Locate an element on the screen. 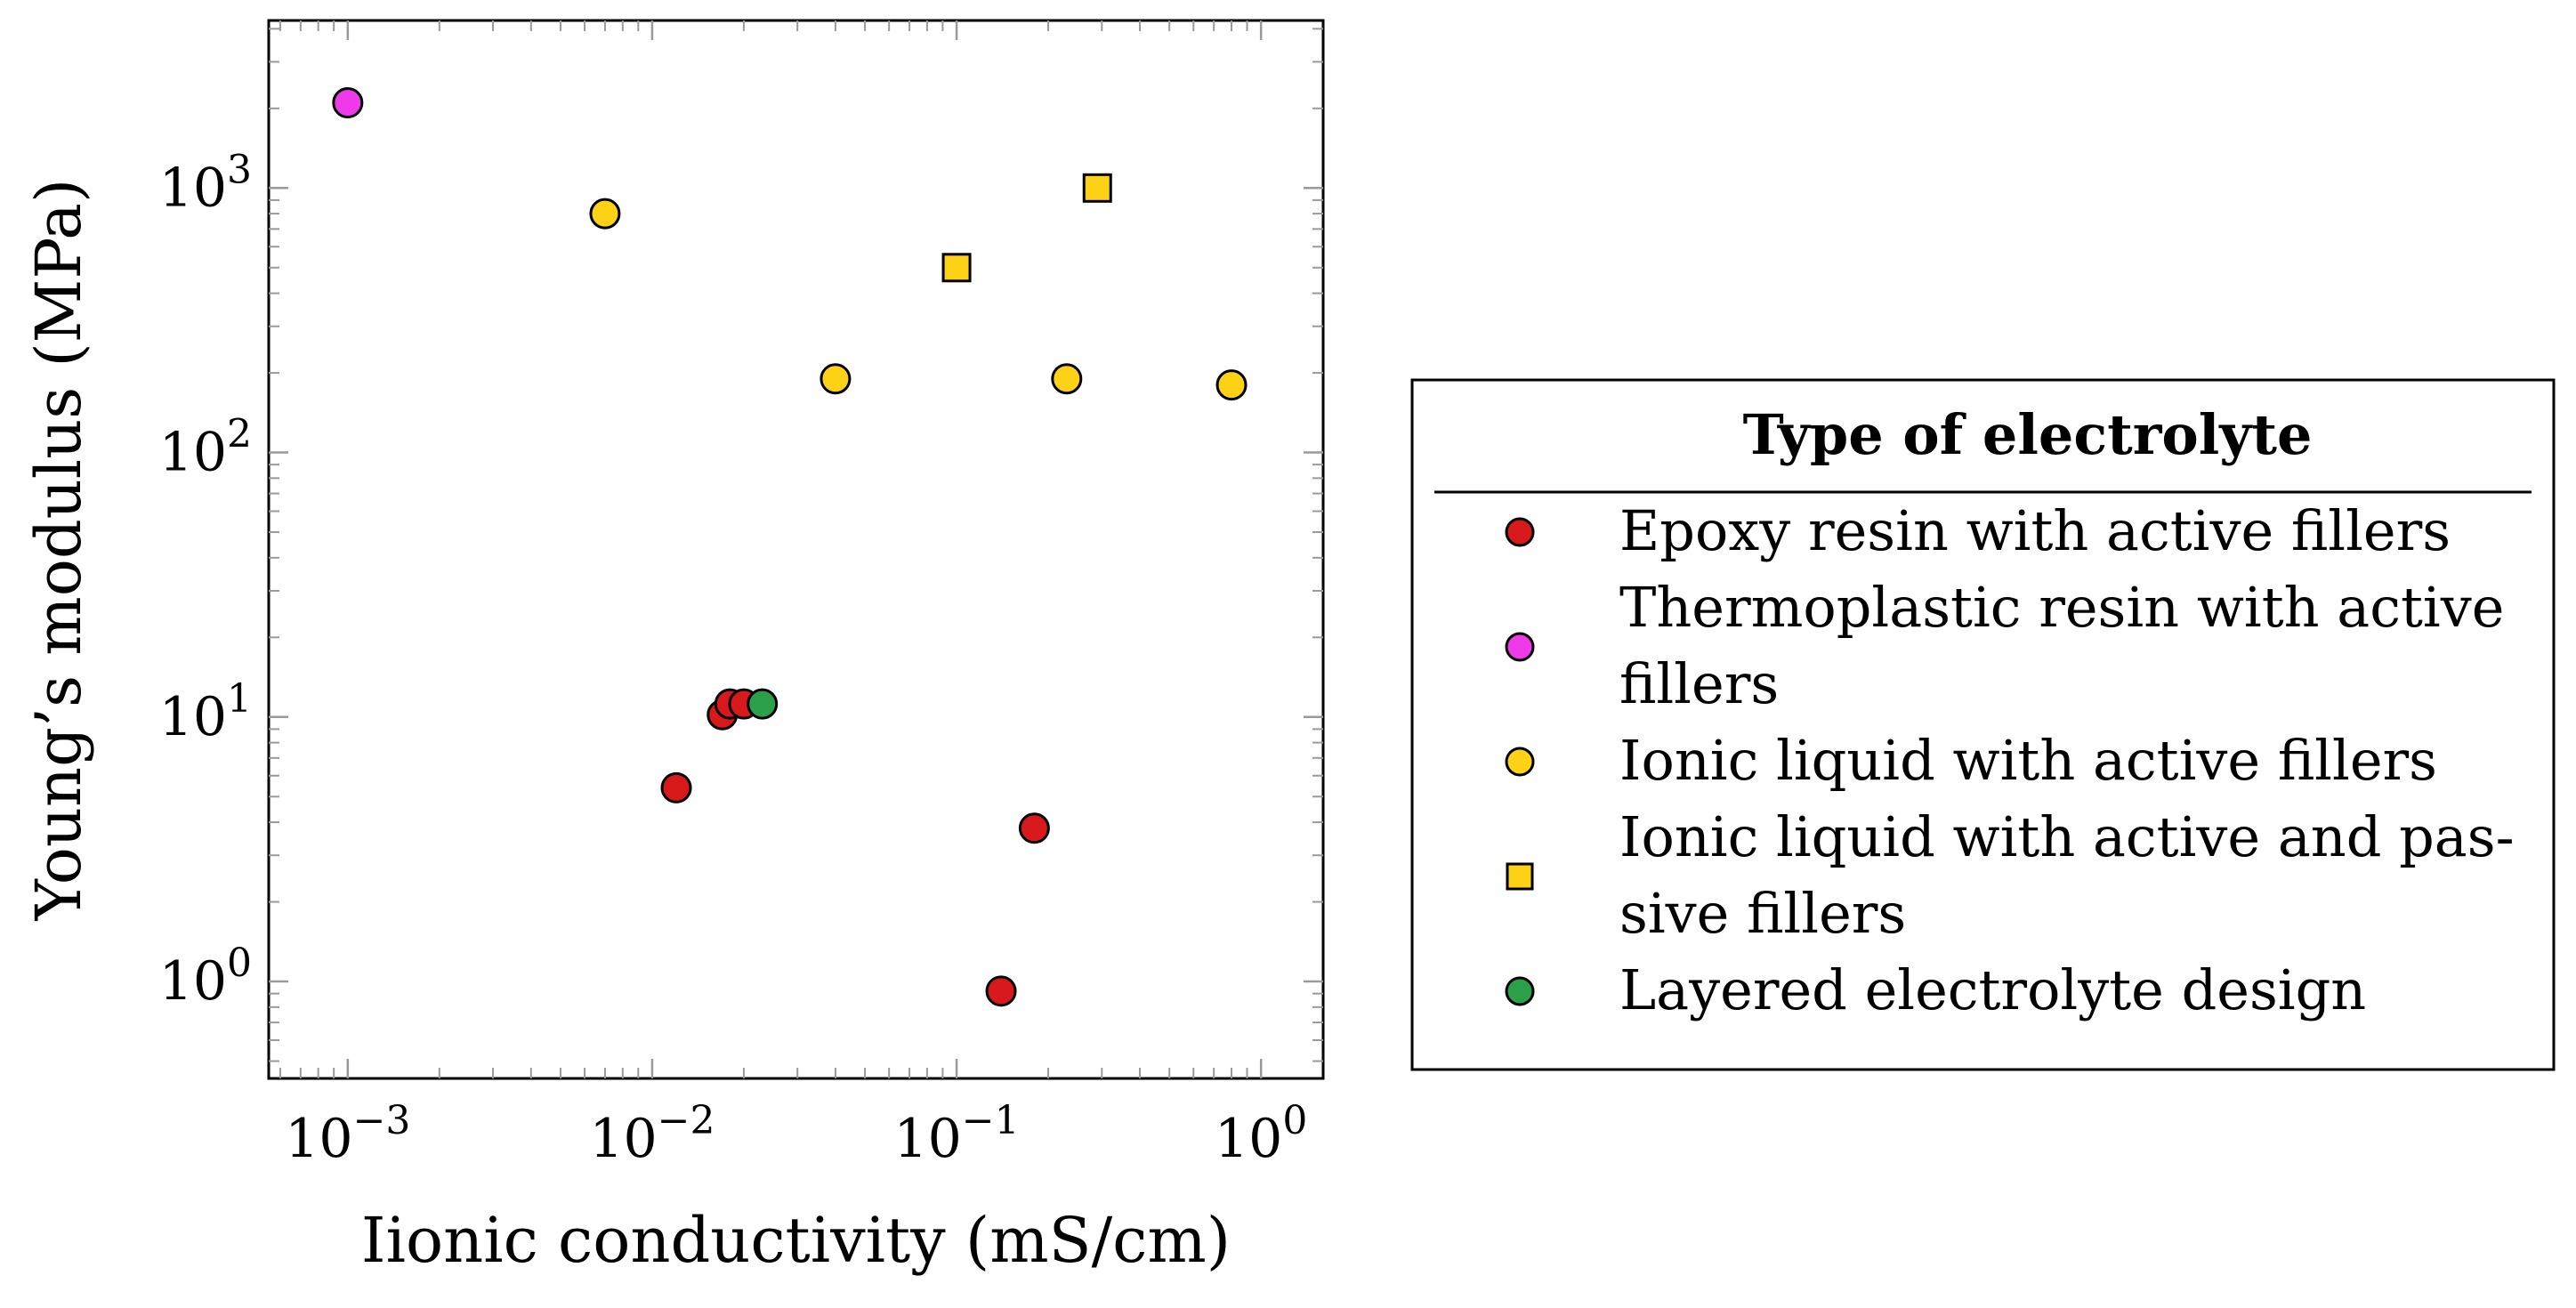  legend-label: sive fillers is located at coordinates (1762, 913).